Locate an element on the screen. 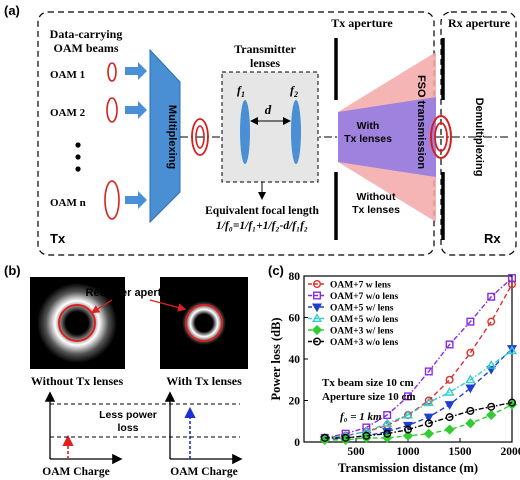 The width and height of the screenshot is (520, 480). fso-label: FSO transmission is located at coordinates (421, 122).